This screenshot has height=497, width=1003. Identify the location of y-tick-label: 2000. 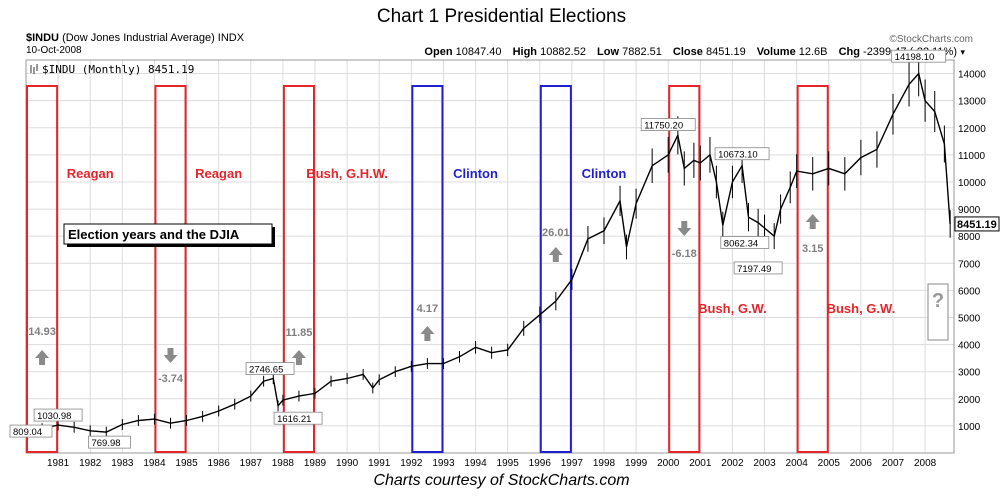
(969, 400).